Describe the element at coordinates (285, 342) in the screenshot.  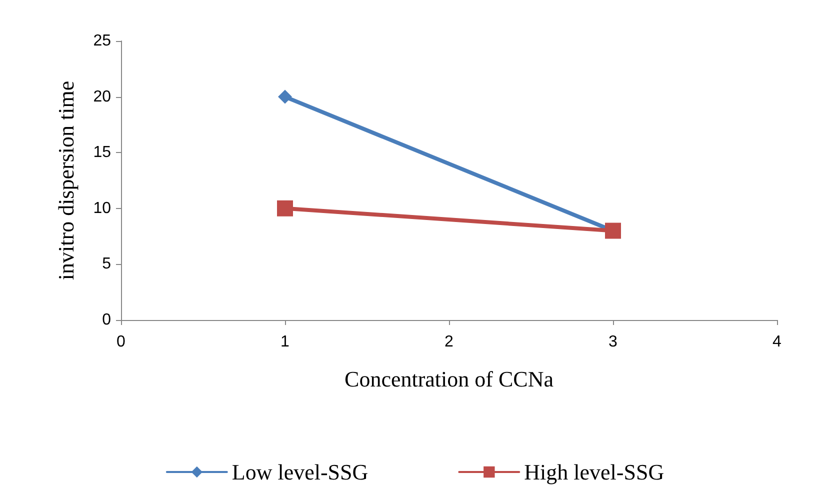
I see `x-tick-label: 1` at that location.